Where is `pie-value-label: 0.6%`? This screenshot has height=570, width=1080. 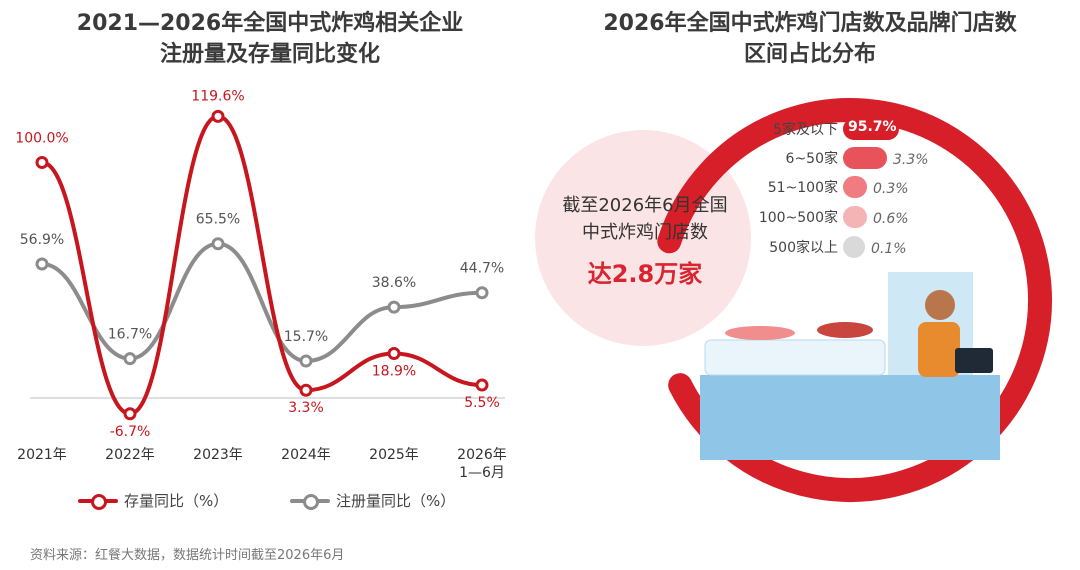 pie-value-label: 0.6% is located at coordinates (891, 219).